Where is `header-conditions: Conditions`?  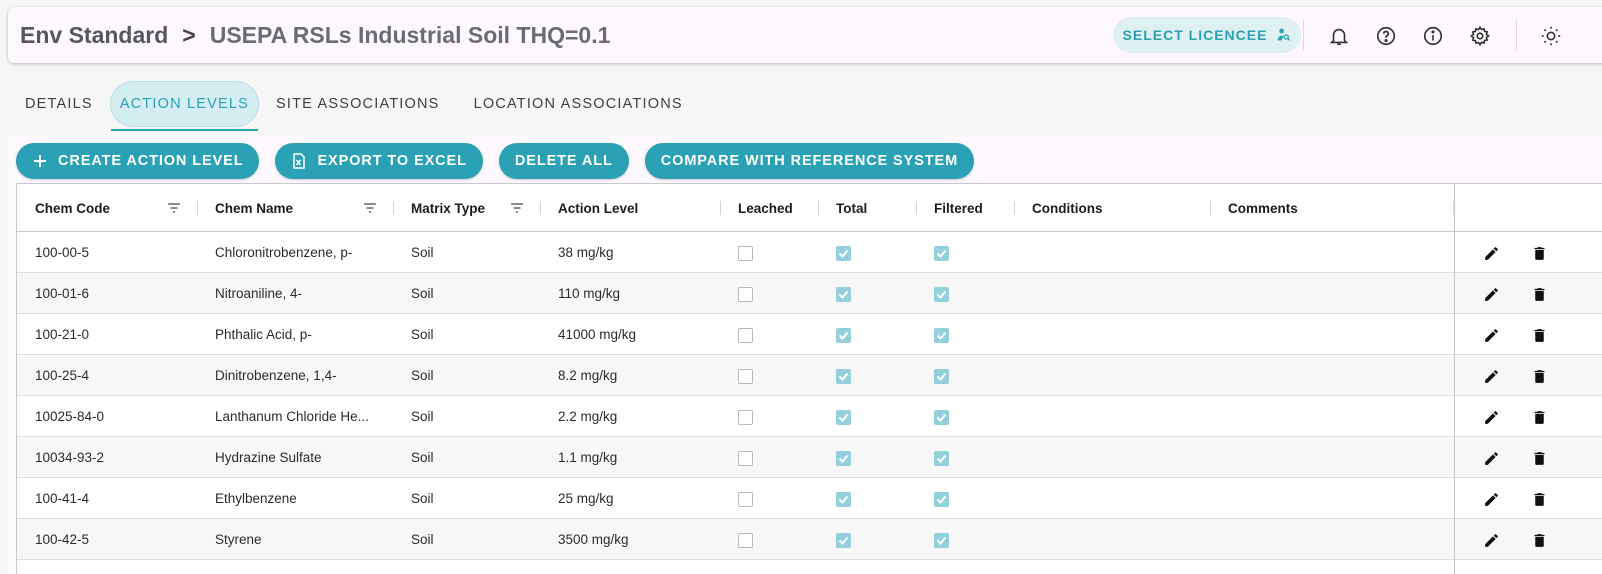
header-conditions: Conditions is located at coordinates (1067, 208).